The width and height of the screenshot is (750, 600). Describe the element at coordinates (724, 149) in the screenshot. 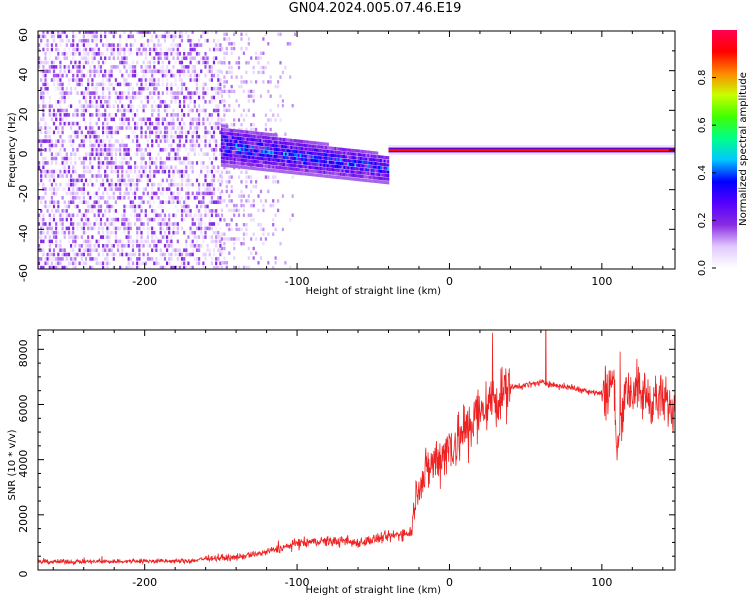

I see `colorbar` at that location.